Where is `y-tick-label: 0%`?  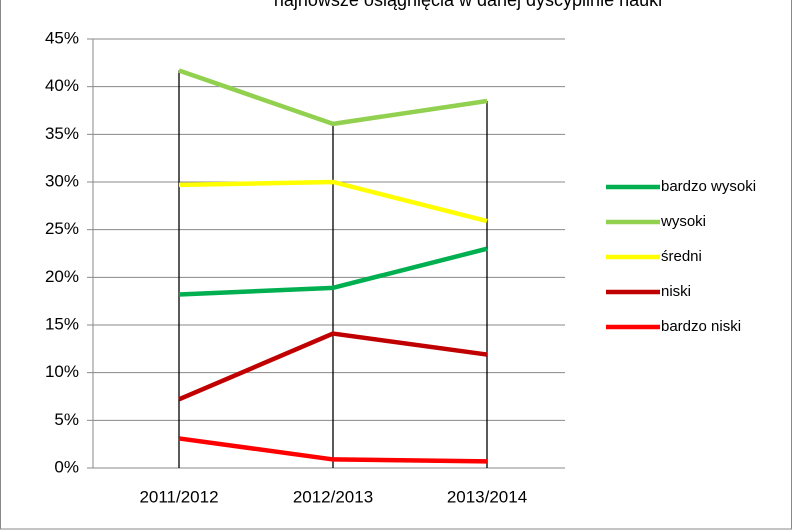 y-tick-label: 0% is located at coordinates (66, 466).